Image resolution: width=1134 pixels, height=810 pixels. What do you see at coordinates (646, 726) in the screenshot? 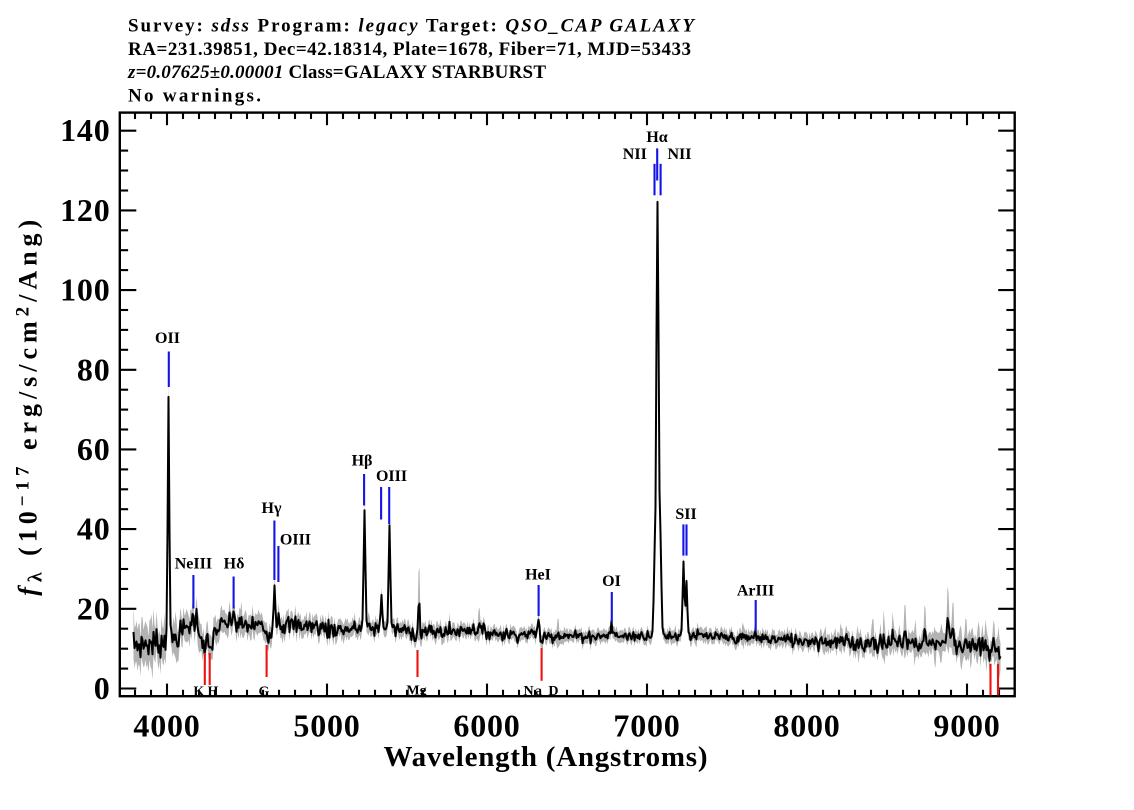
I see `svg-text: 7000` at bounding box center [646, 726].